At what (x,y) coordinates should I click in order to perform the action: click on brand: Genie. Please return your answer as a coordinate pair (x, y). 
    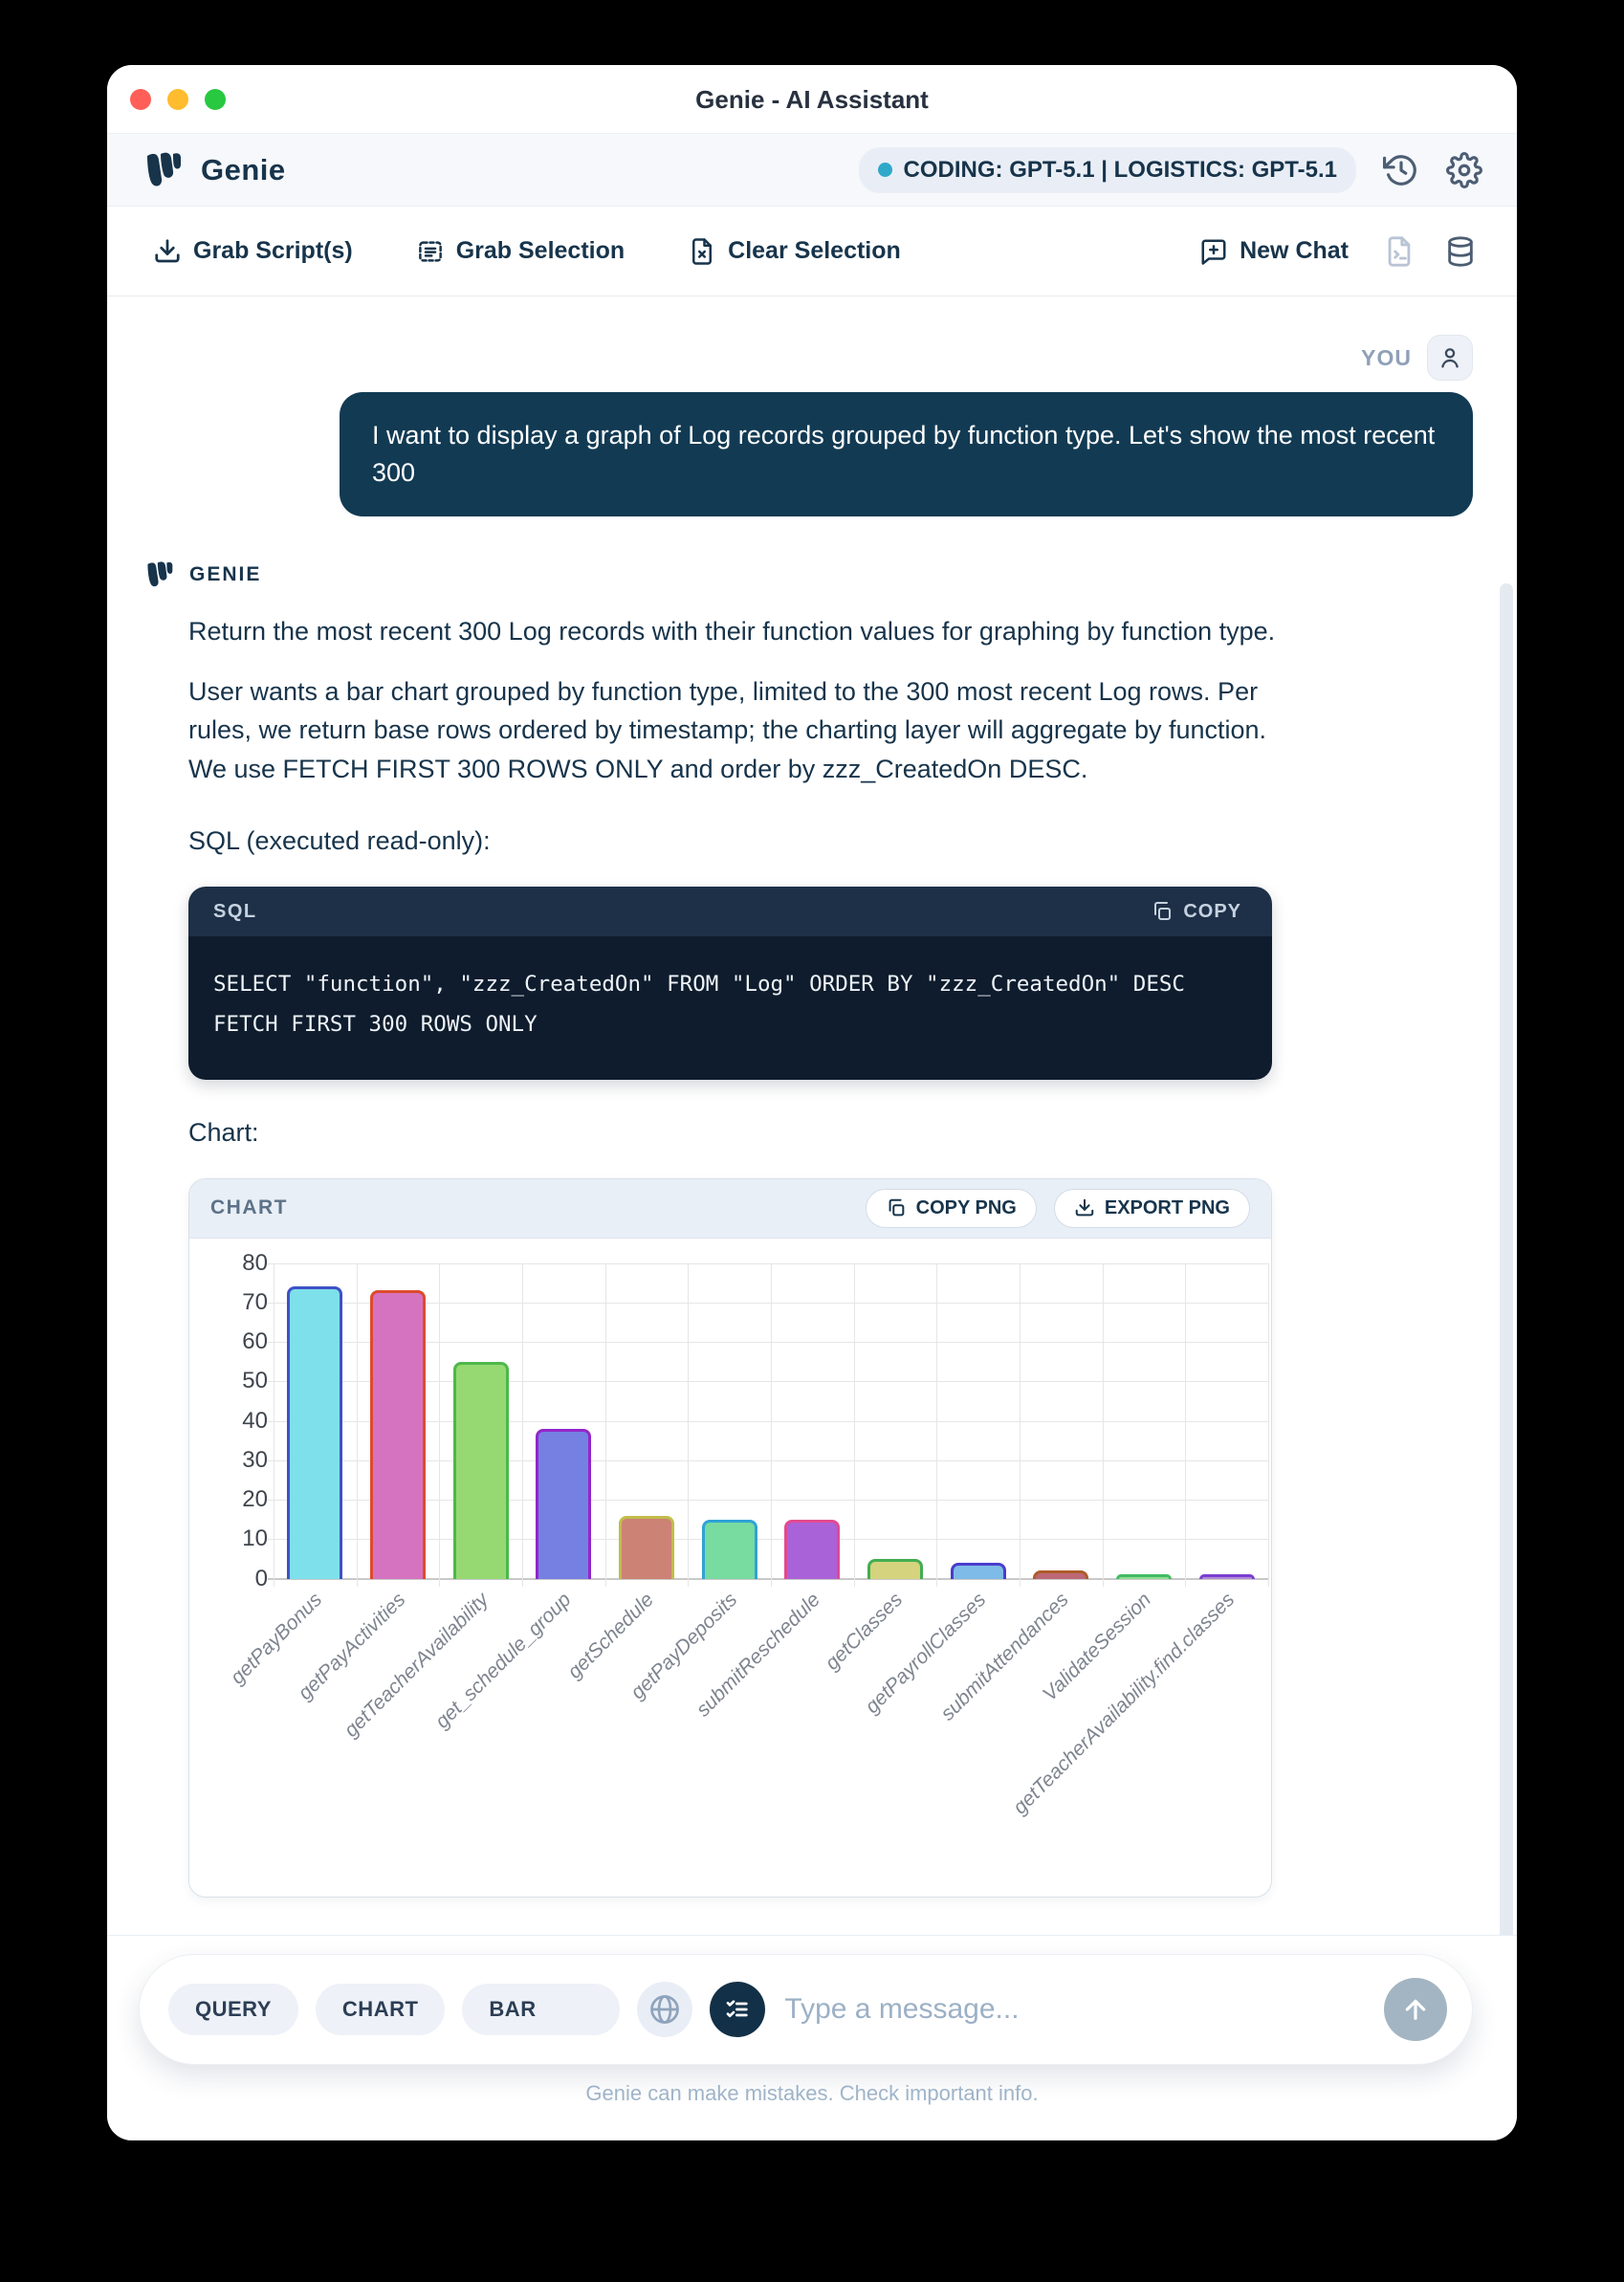
    Looking at the image, I should click on (214, 170).